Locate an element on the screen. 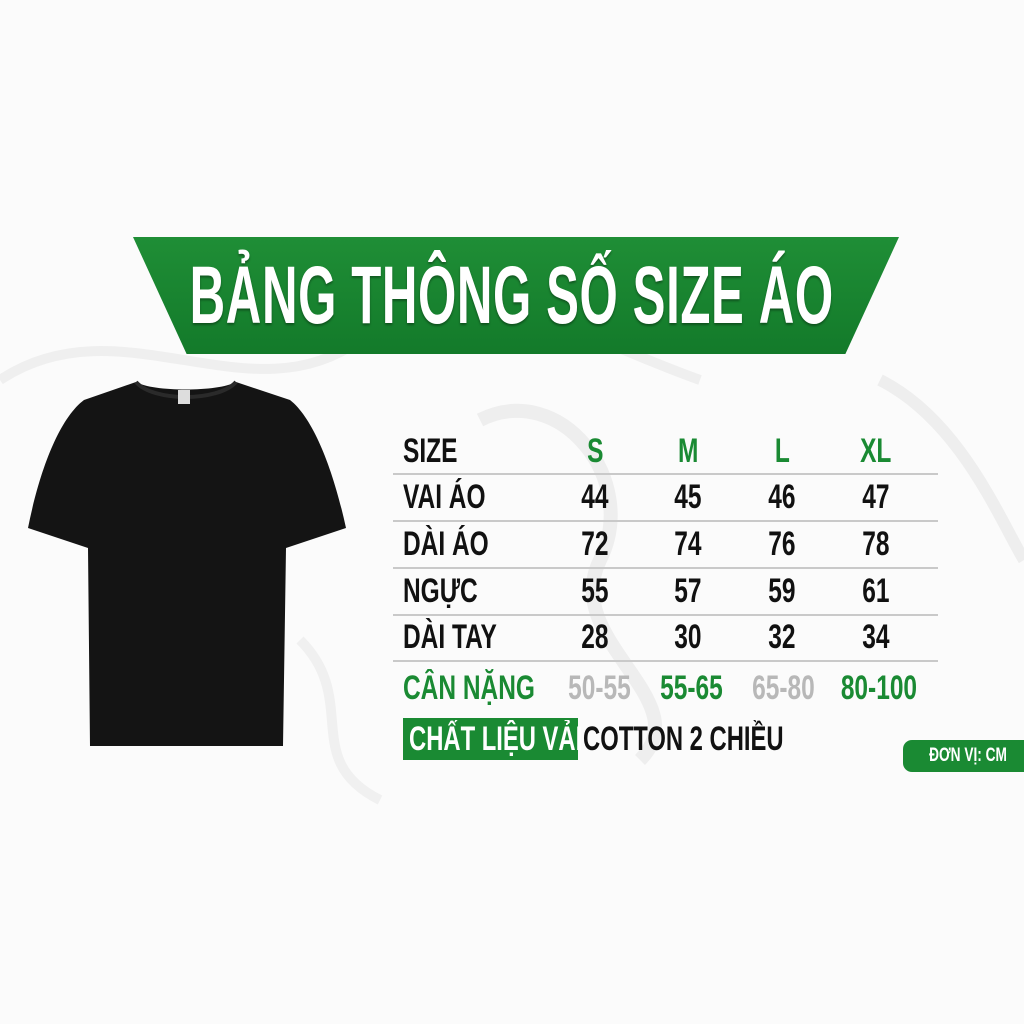 This screenshot has height=1024, width=1024. title-banner is located at coordinates (516, 295).